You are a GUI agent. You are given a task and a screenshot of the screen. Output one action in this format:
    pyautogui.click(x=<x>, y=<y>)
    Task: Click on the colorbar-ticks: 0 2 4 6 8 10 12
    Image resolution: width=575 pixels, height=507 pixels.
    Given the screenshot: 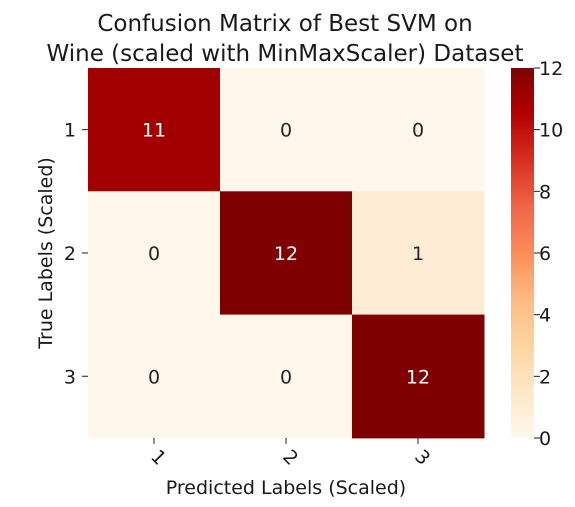 What is the action you would take?
    pyautogui.click(x=548, y=254)
    